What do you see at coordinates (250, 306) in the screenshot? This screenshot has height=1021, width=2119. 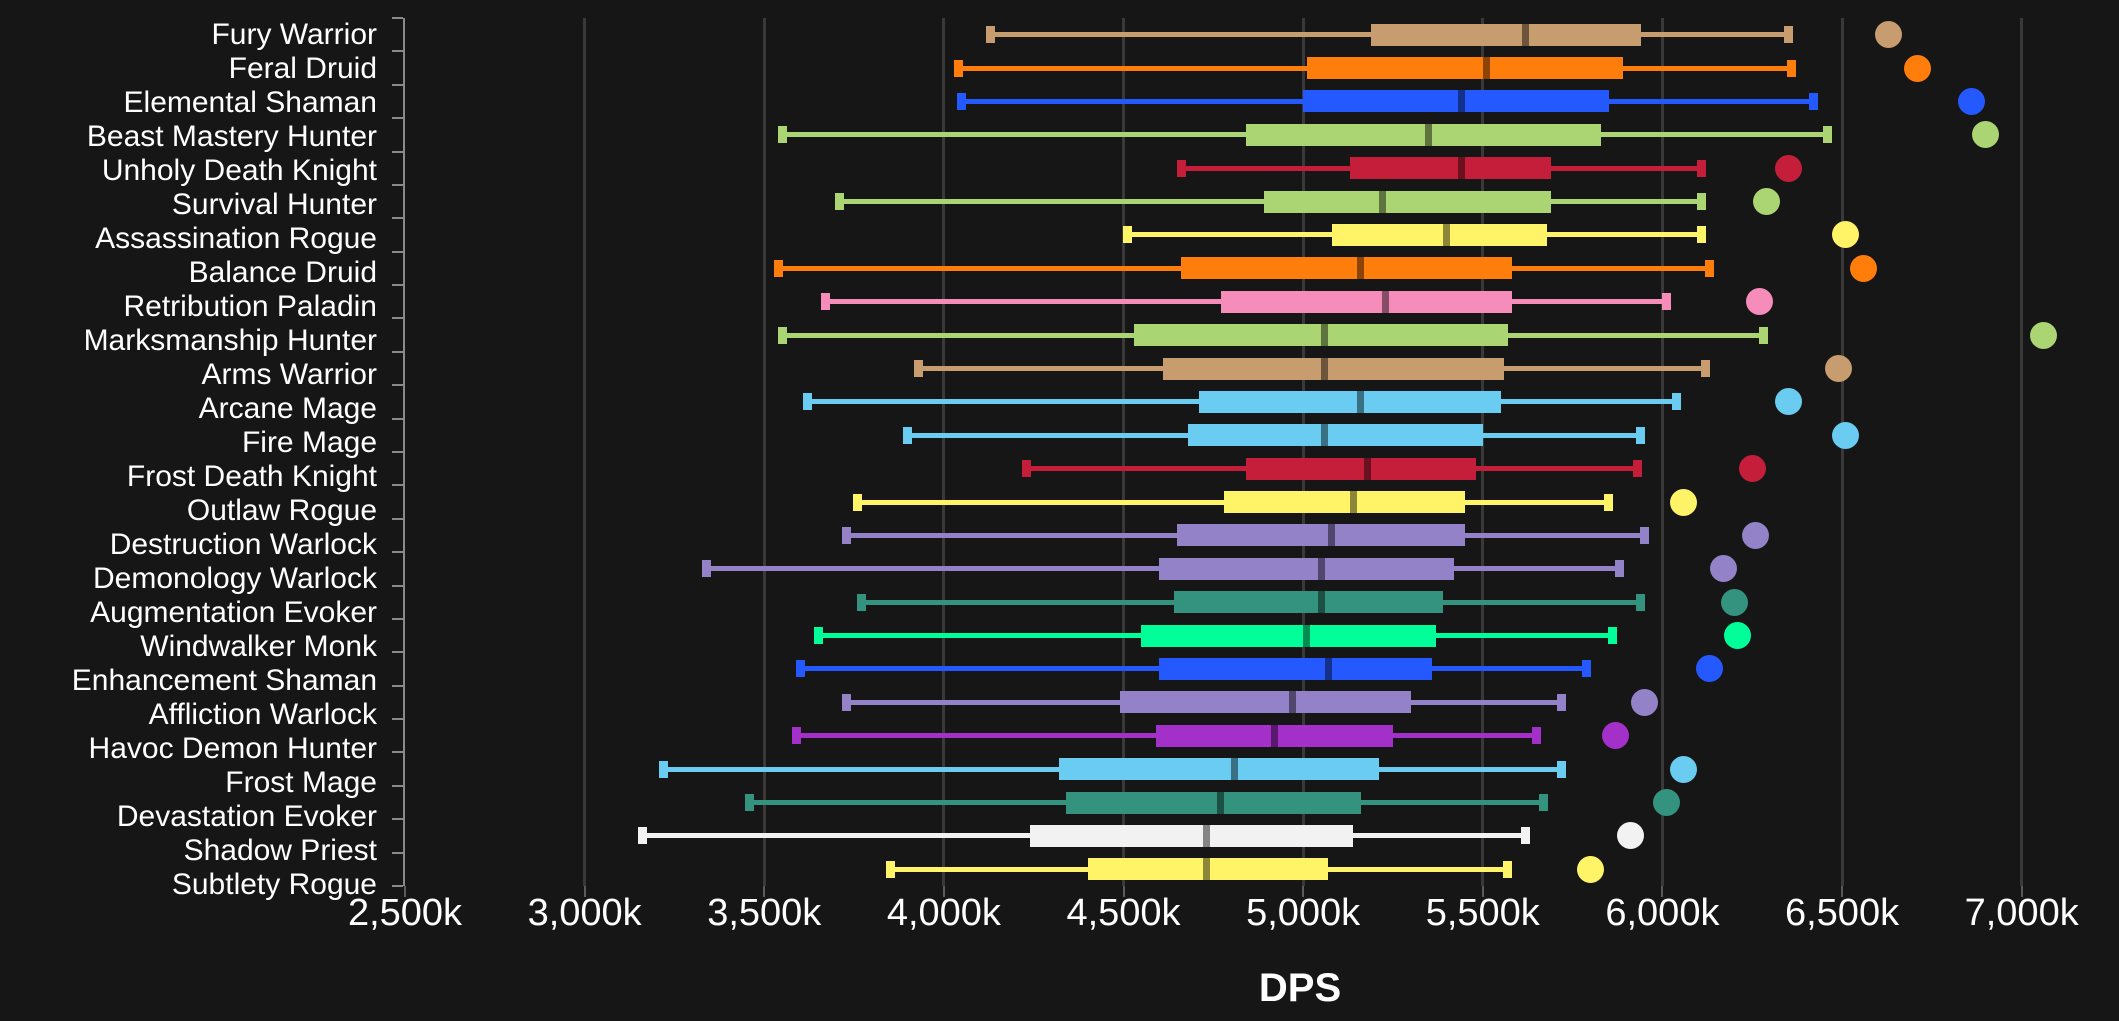 I see `y-axis-label: Retribution Paladin` at bounding box center [250, 306].